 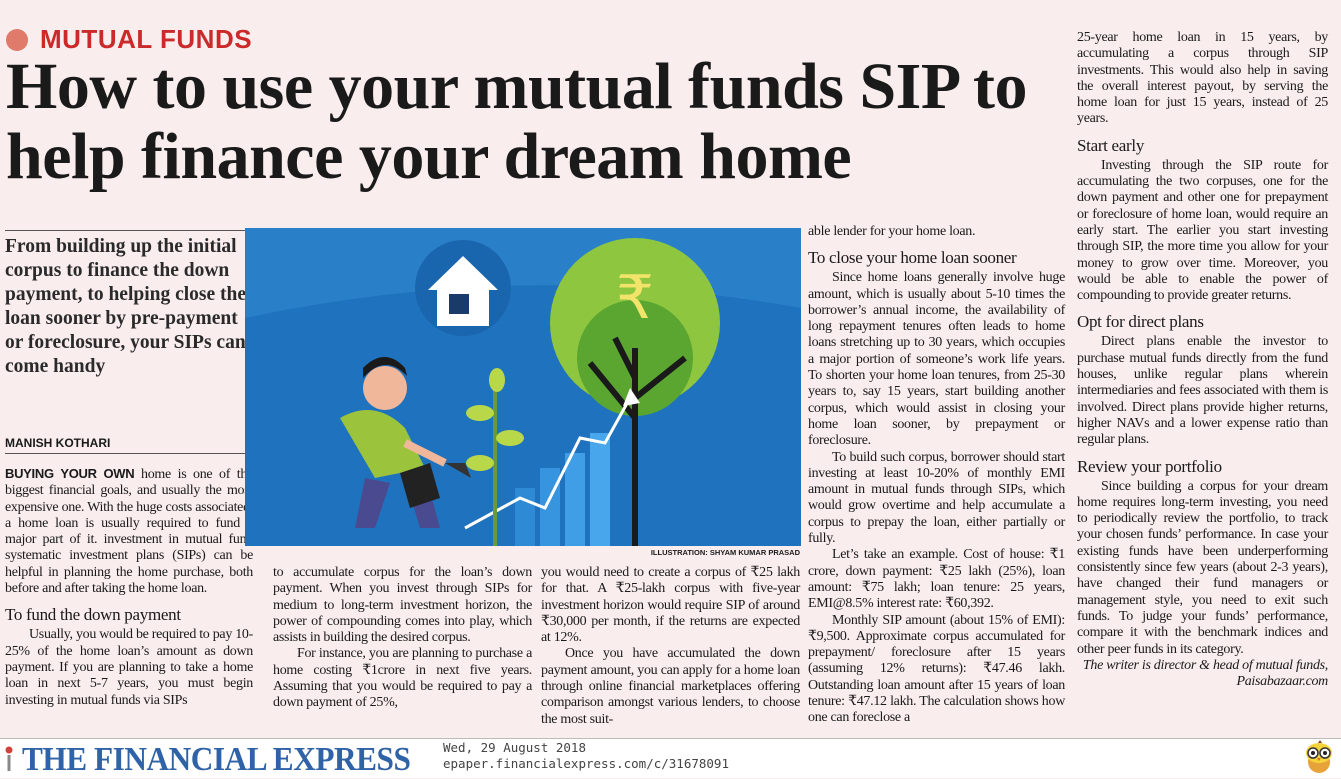 What do you see at coordinates (9, 758) in the screenshot?
I see `location-pin-icon` at bounding box center [9, 758].